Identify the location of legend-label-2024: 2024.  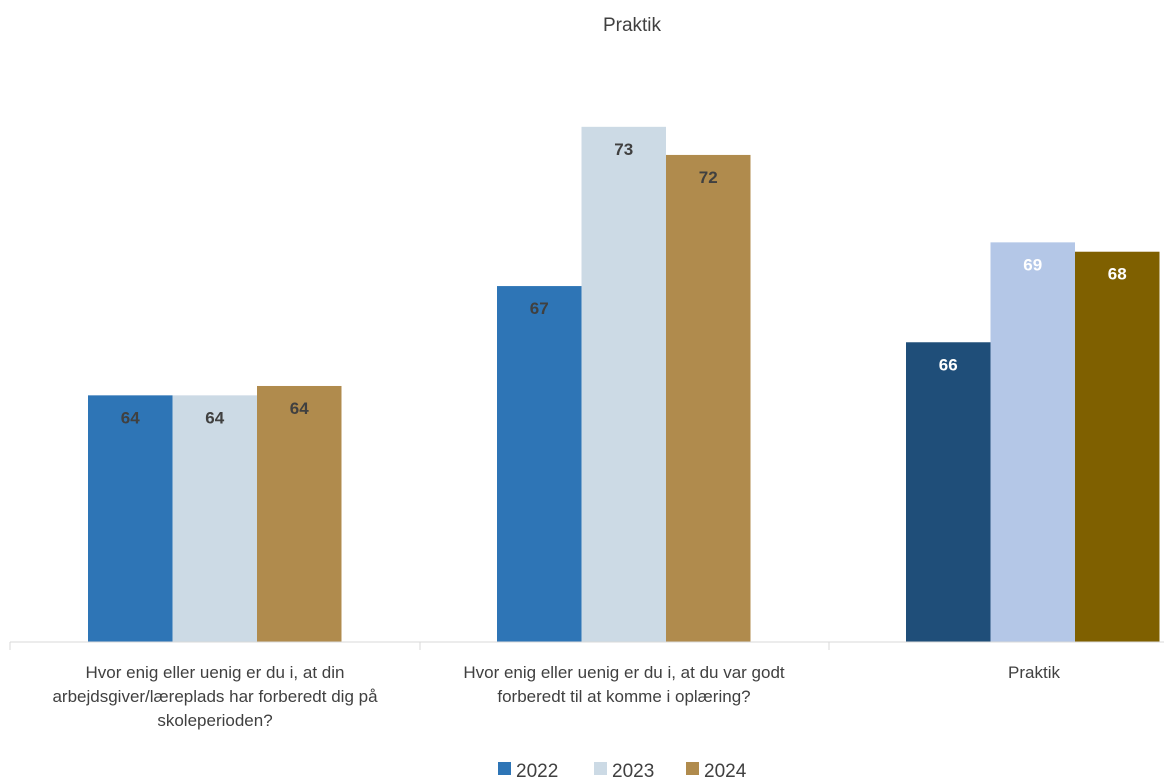
(725, 771).